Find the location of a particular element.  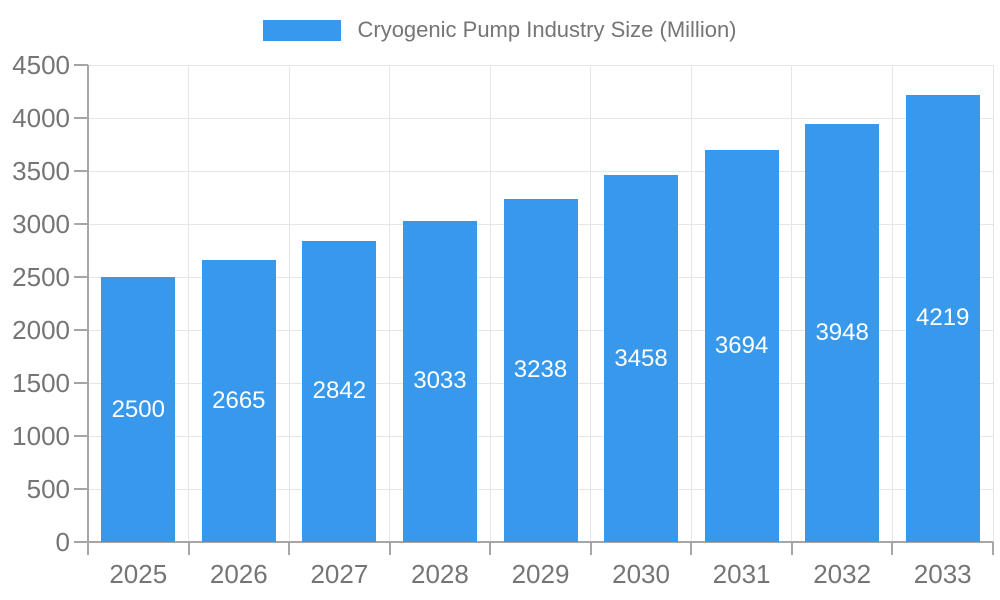

y-axis-label: 3000 is located at coordinates (41, 224).